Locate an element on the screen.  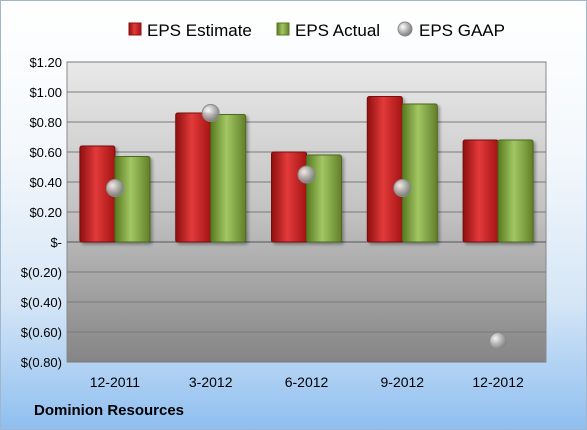
x-tick-label: 6-2012 is located at coordinates (307, 382).